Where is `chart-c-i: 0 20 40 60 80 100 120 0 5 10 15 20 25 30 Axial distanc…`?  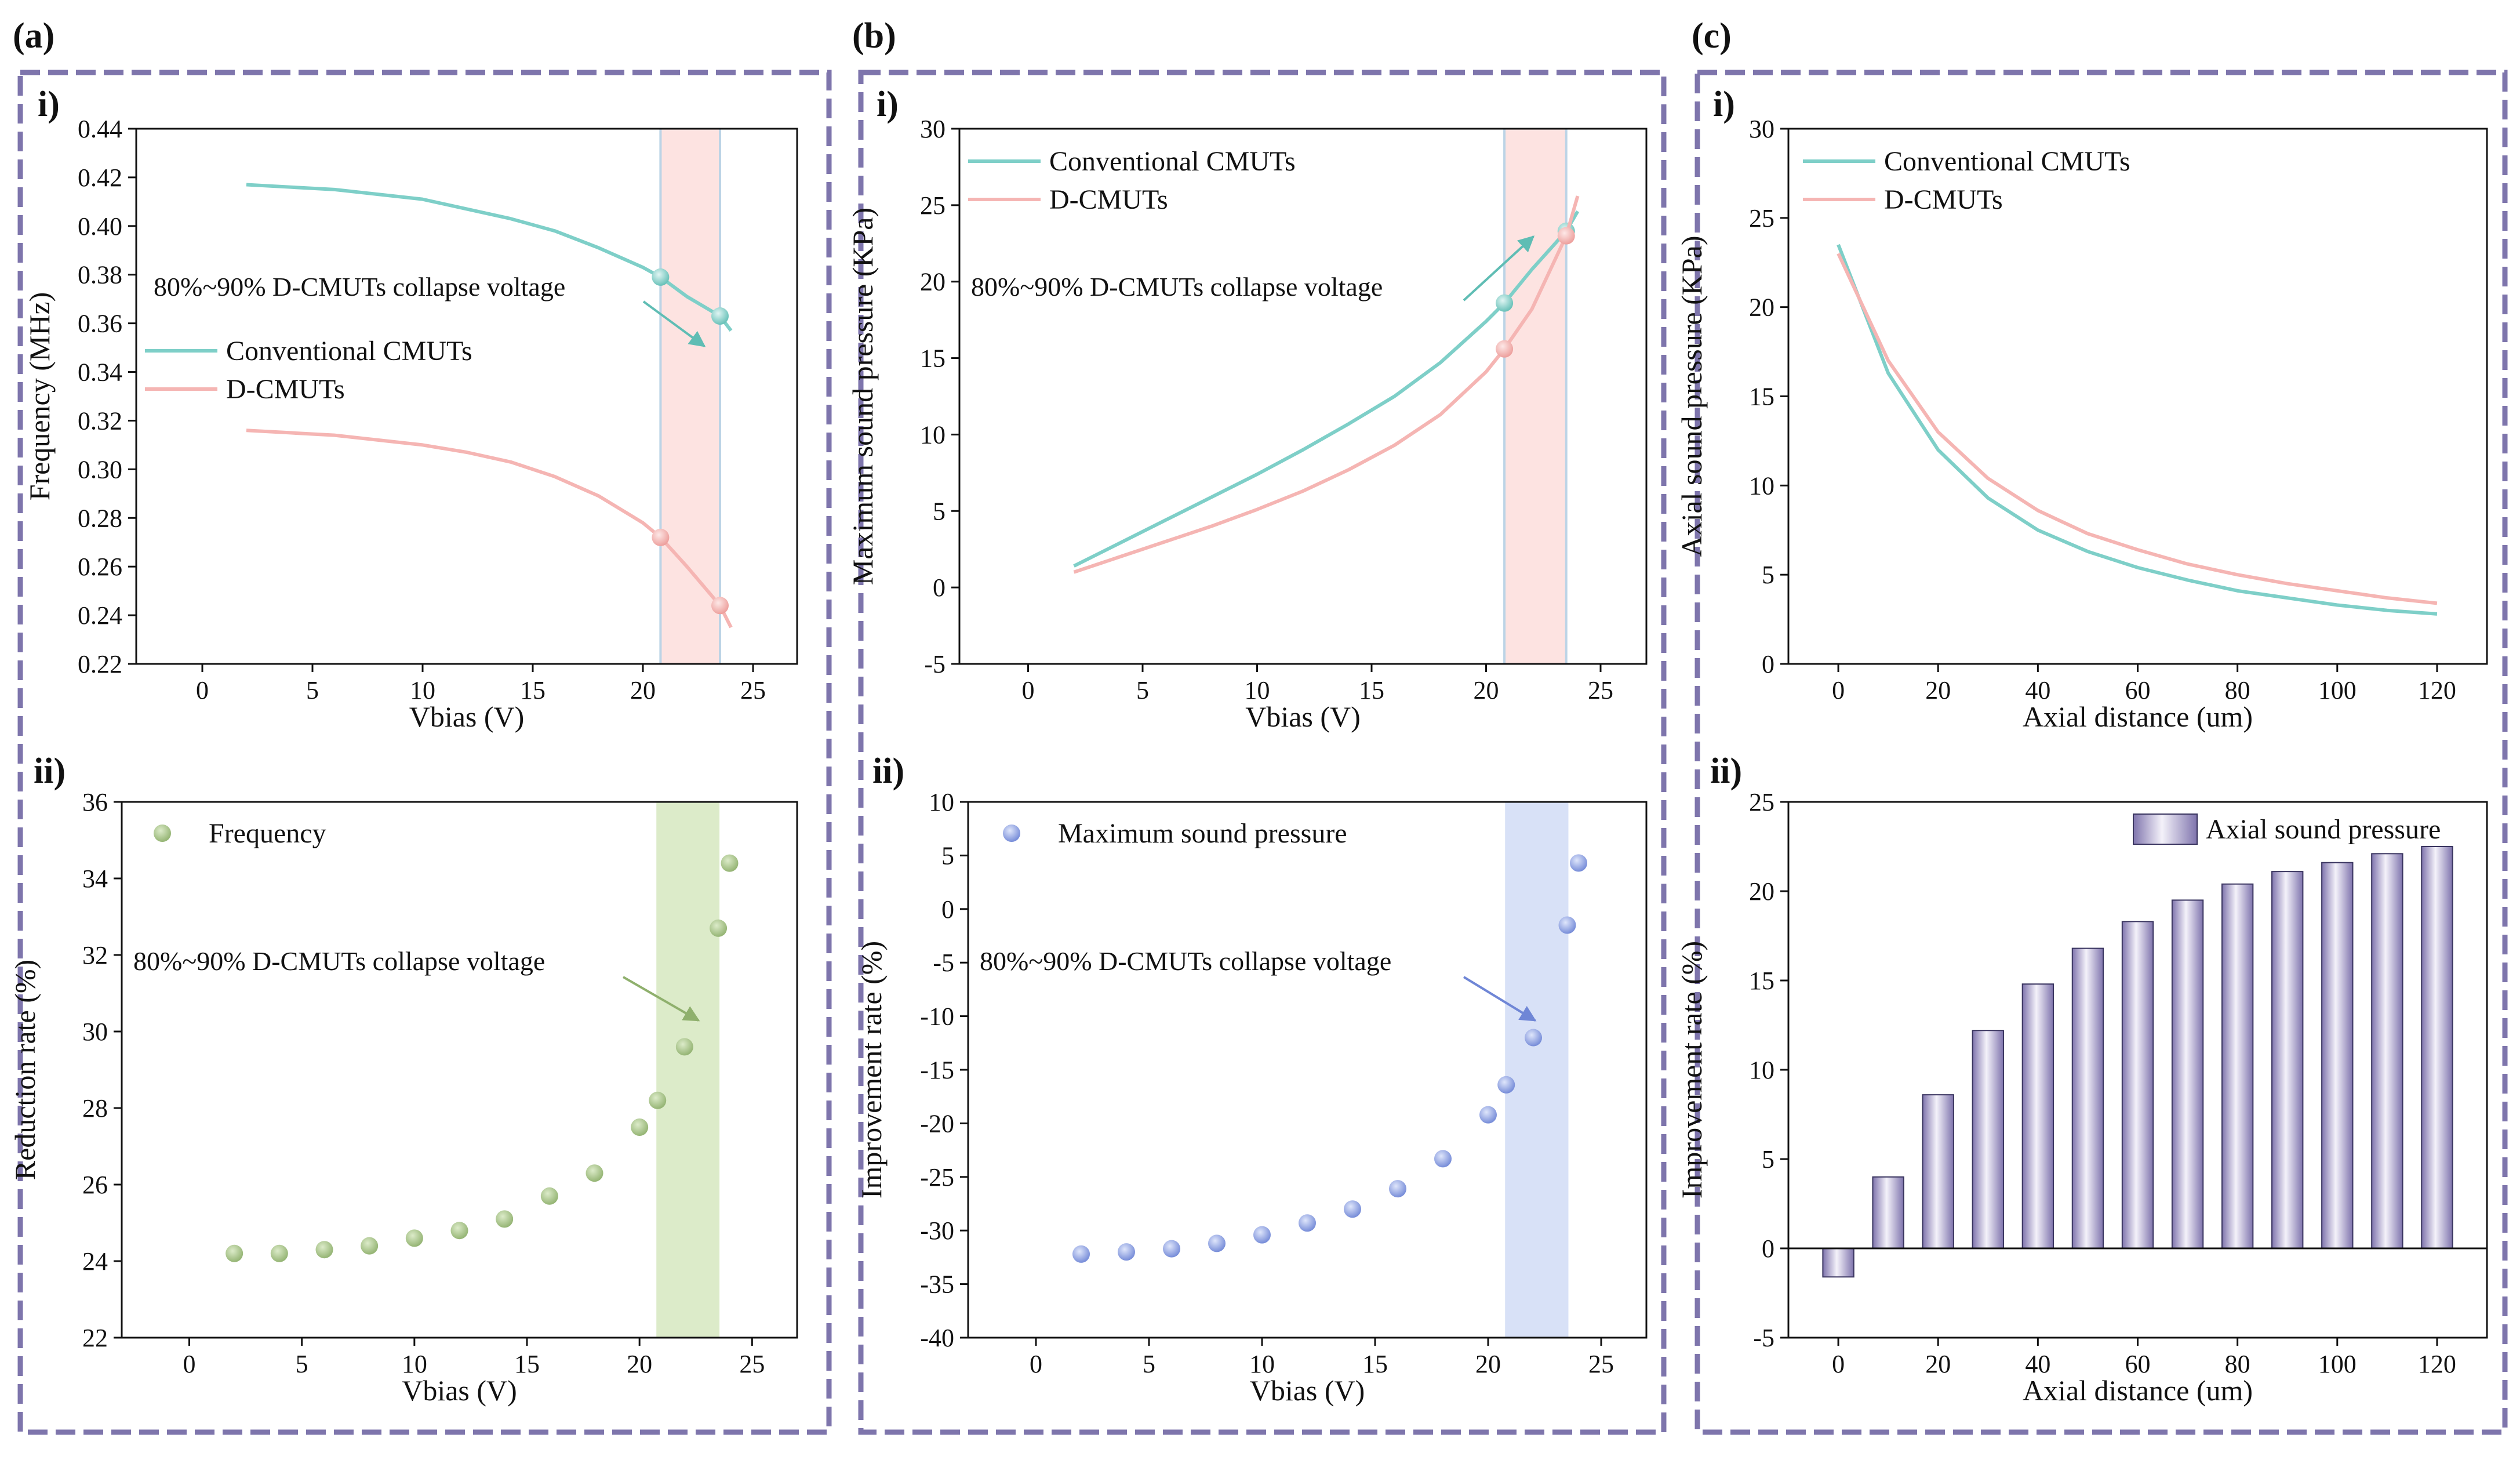 chart-c-i: 0 20 40 60 80 100 120 0 5 10 15 20 25 30 Axial distanc… is located at coordinates (2081, 424).